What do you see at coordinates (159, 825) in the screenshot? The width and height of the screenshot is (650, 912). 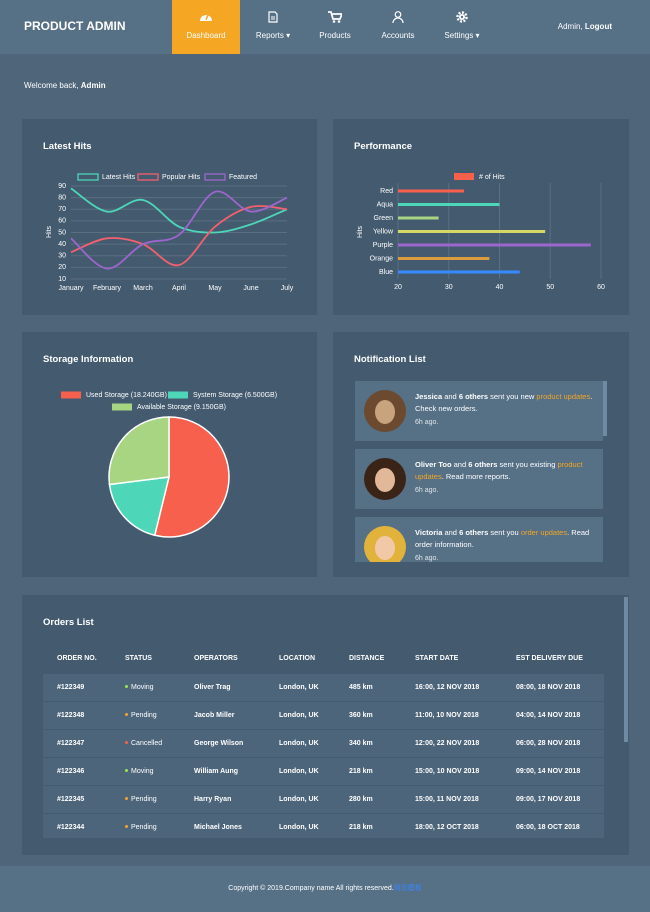 I see `cell: Pending` at bounding box center [159, 825].